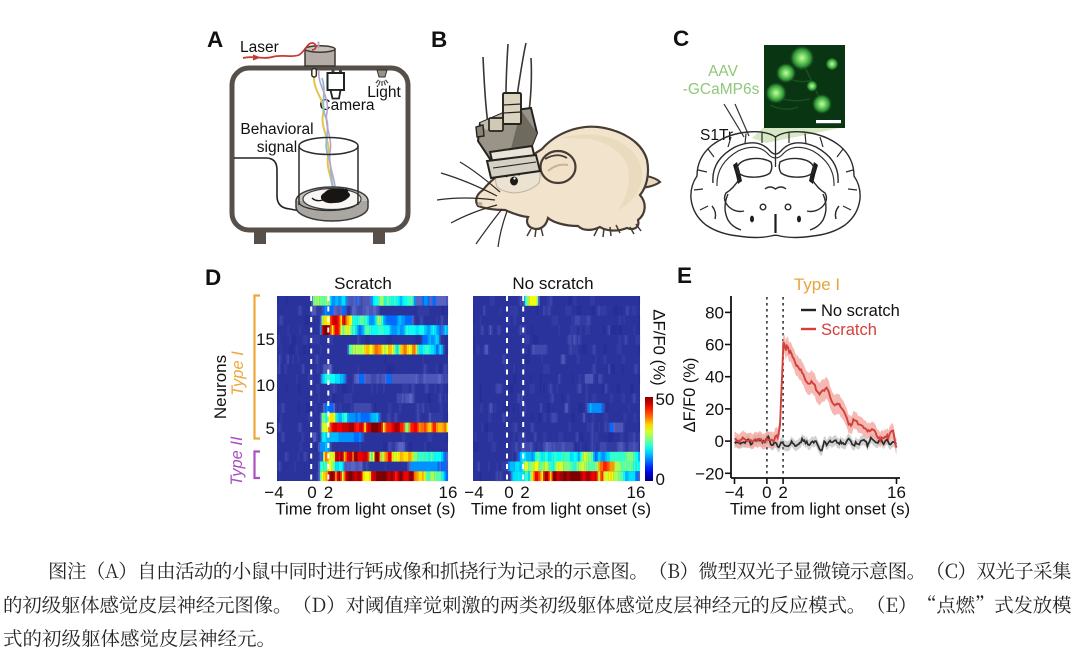 The image size is (1080, 662). What do you see at coordinates (220, 387) in the screenshot?
I see `svg-text: Neurons` at bounding box center [220, 387].